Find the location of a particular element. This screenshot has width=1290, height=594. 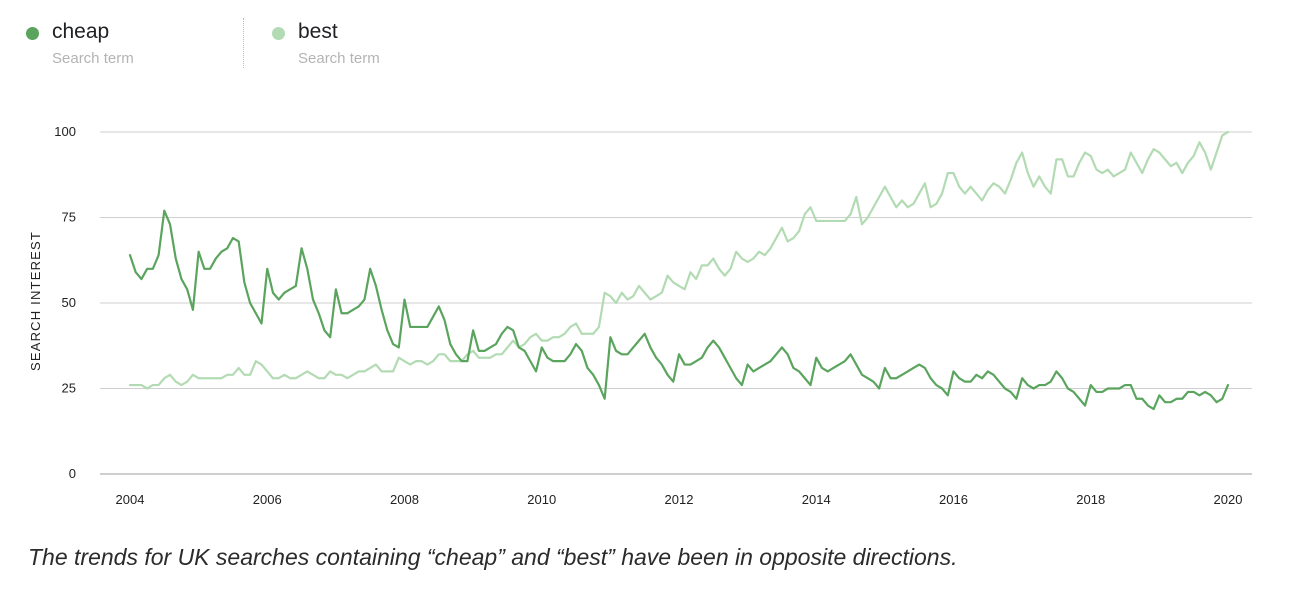

legend-dot-cheap is located at coordinates (32, 33).